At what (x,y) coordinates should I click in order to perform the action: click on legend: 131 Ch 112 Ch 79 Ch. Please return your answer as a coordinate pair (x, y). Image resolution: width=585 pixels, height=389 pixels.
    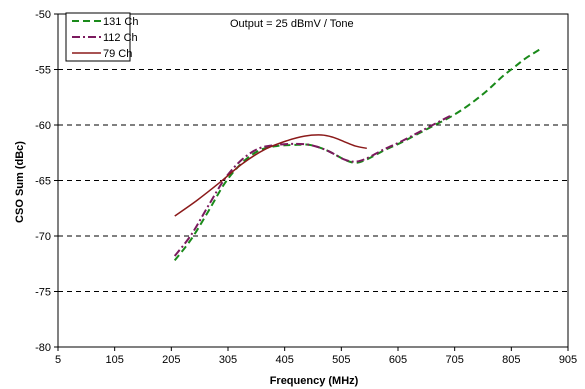
    Looking at the image, I should click on (101, 37).